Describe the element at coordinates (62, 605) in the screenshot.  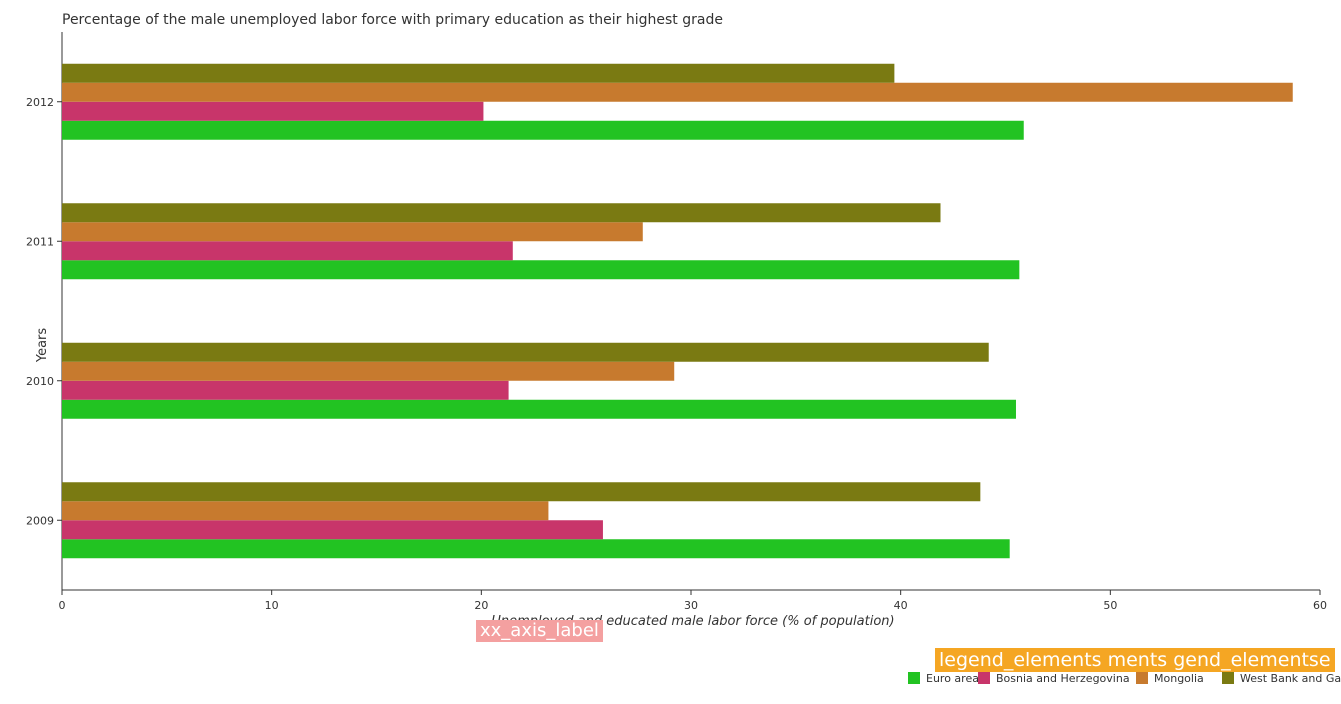
I see `x-tick-label: 0` at that location.